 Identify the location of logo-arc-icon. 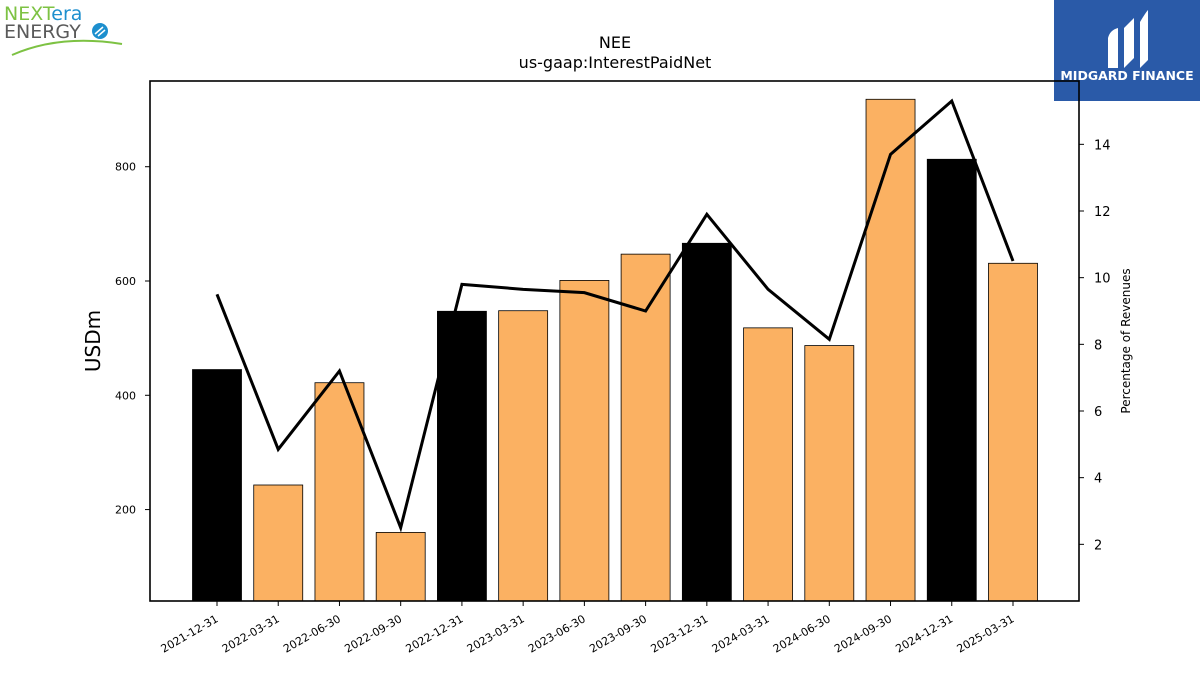
(67, 47).